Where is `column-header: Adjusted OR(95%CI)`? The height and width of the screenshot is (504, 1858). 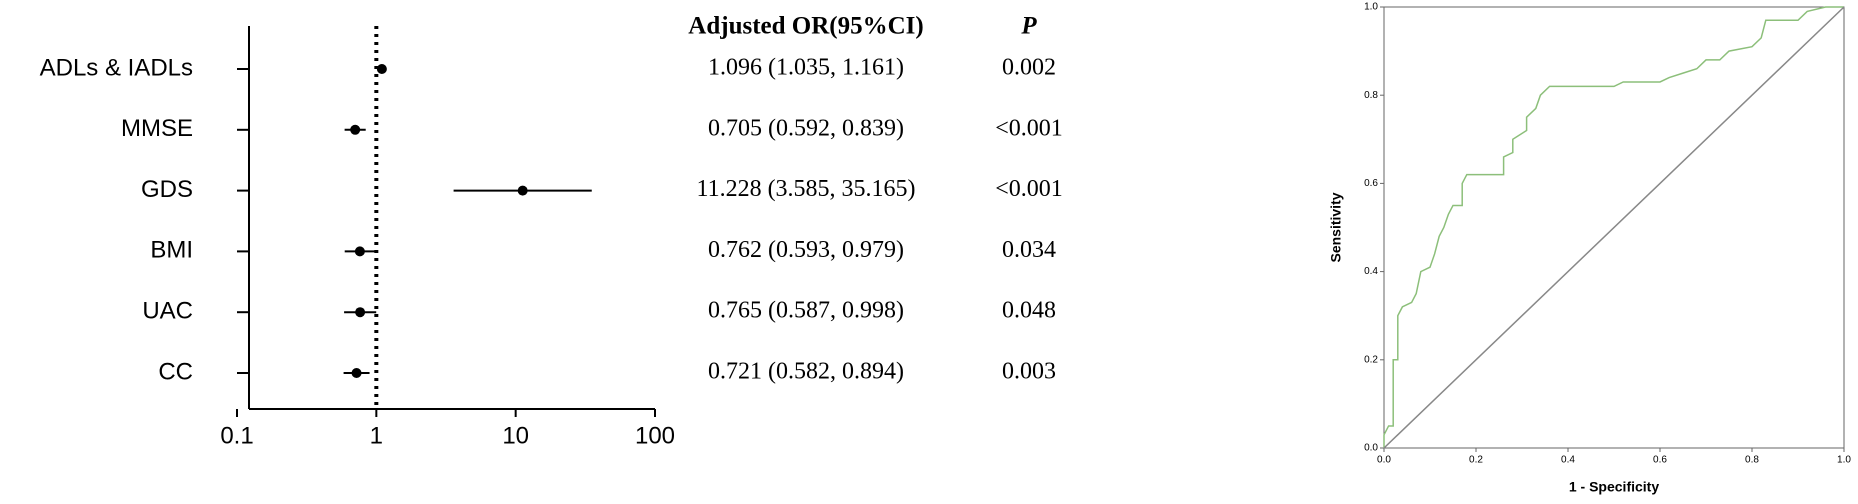
column-header: Adjusted OR(95%CI) is located at coordinates (805, 26).